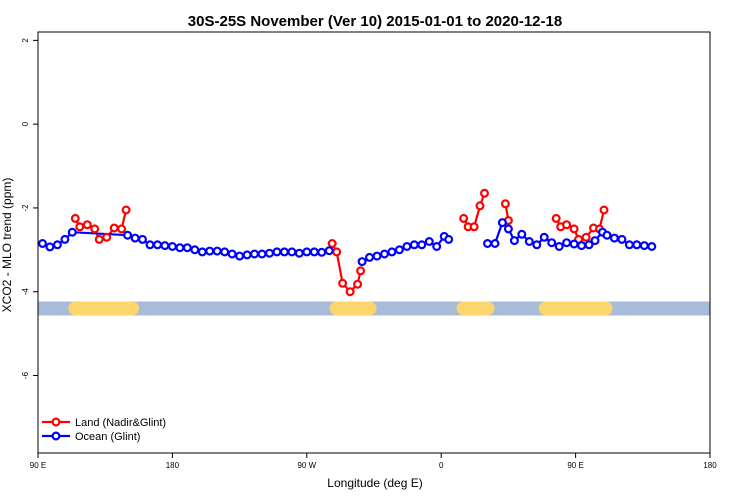  What do you see at coordinates (120, 423) in the screenshot?
I see `legend-land-label: Land (Nadir&Glint)` at bounding box center [120, 423].